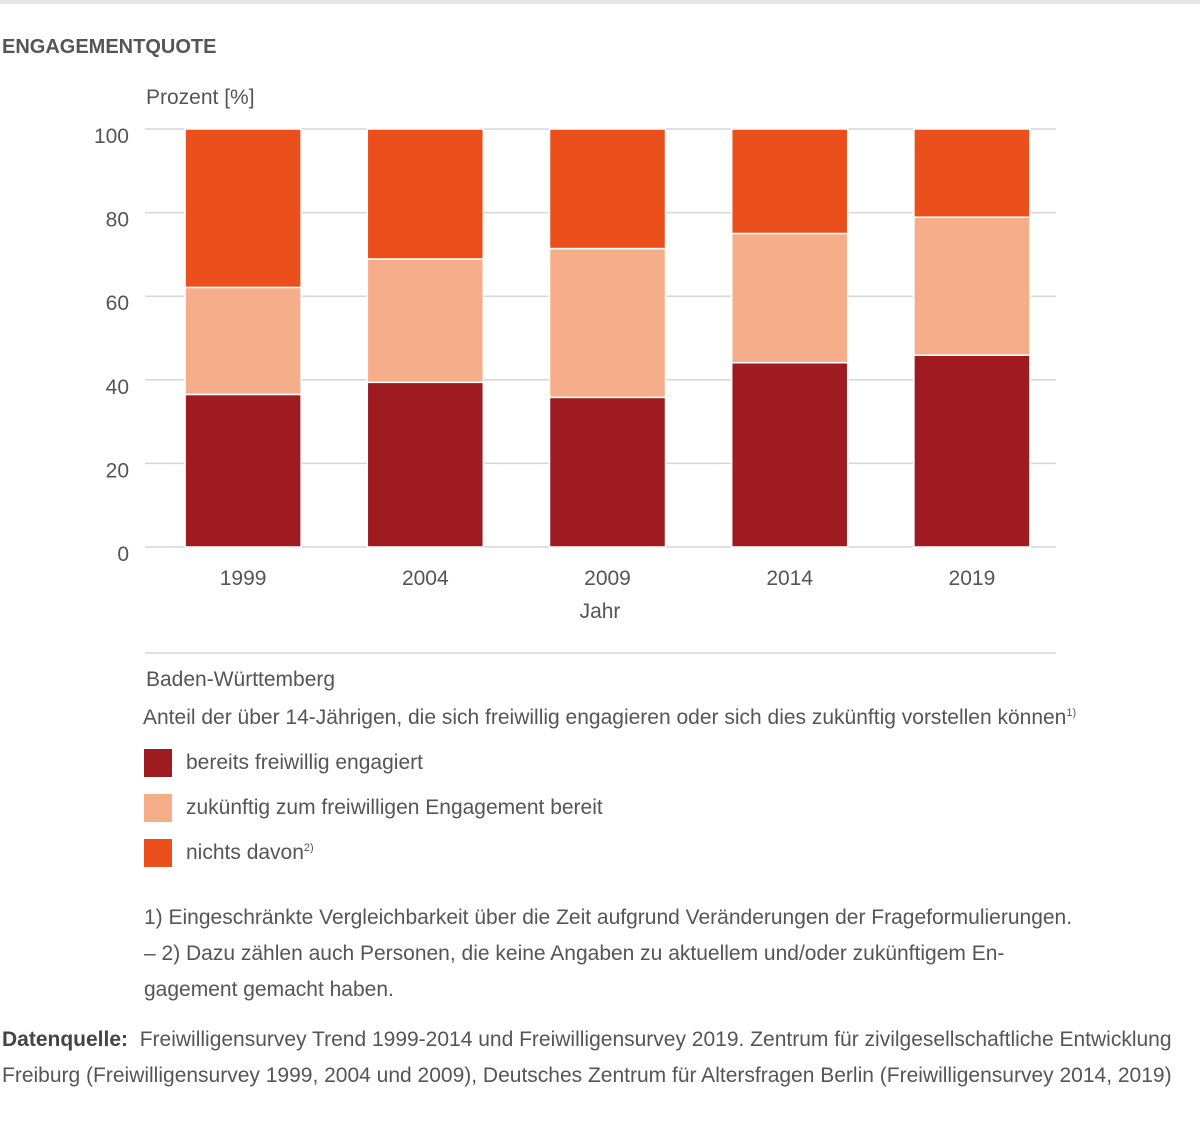 The width and height of the screenshot is (1200, 1122). I want to click on x-tick-label: 1999, so click(243, 578).